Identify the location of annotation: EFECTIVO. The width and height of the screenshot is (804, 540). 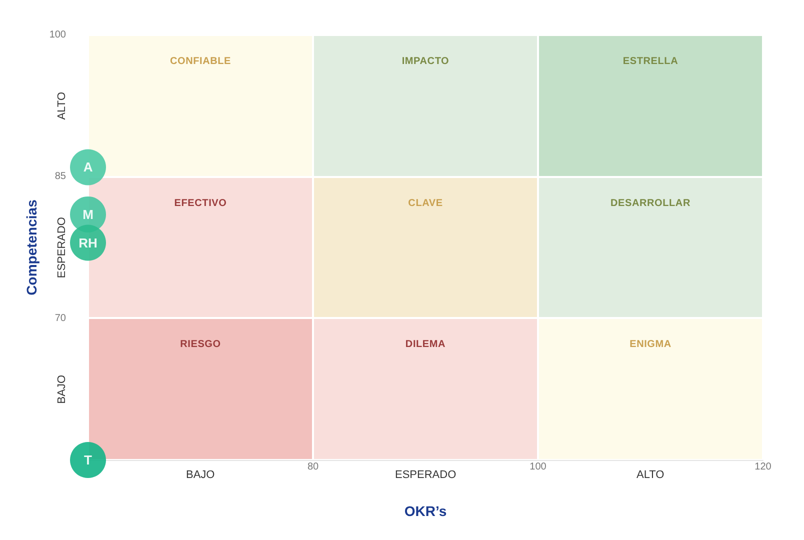
(200, 203).